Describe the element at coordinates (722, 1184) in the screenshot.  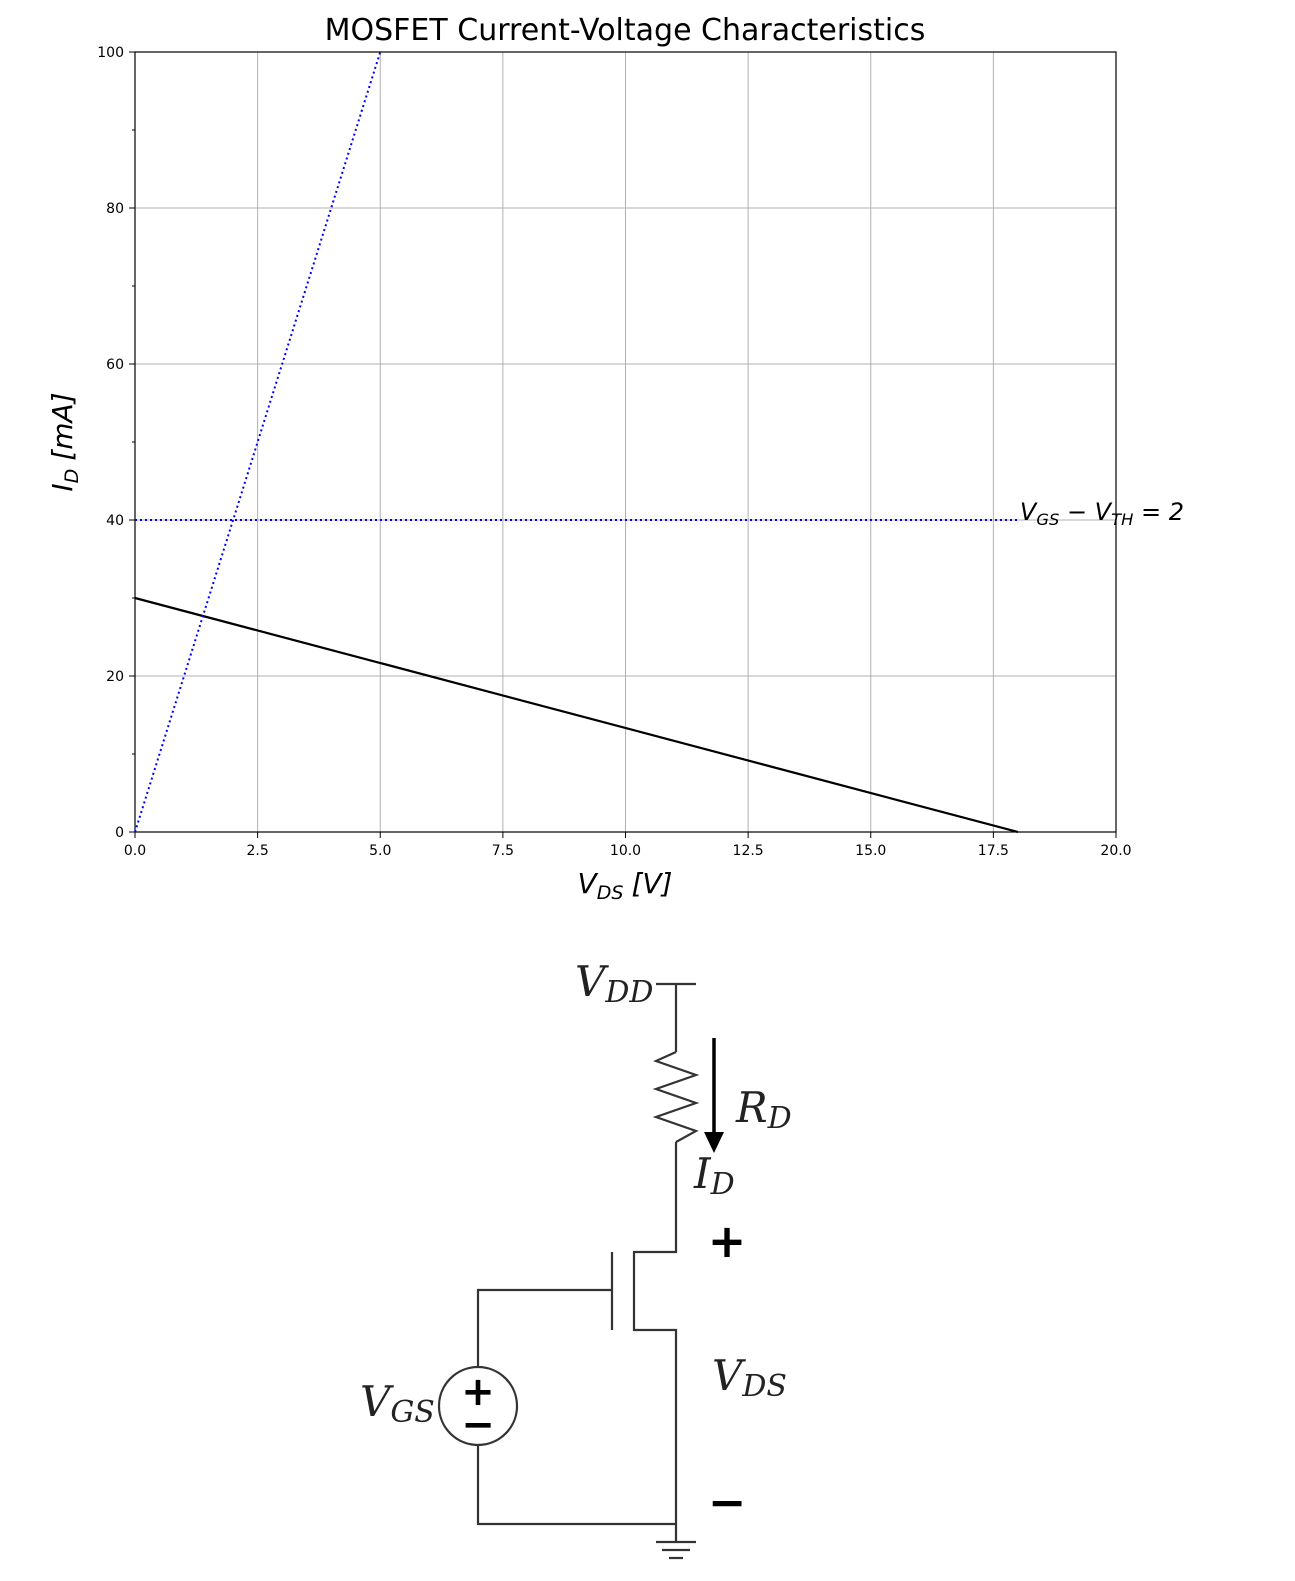
I see `id-sub: D` at that location.